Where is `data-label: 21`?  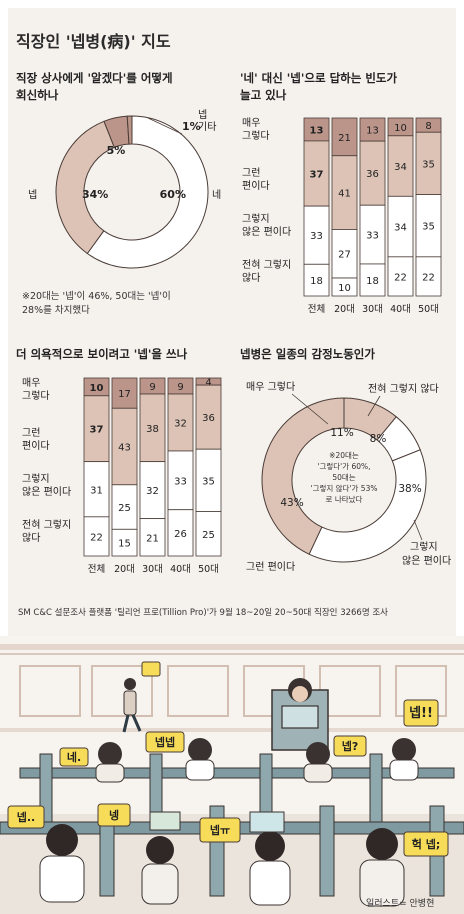 data-label: 21 is located at coordinates (344, 138).